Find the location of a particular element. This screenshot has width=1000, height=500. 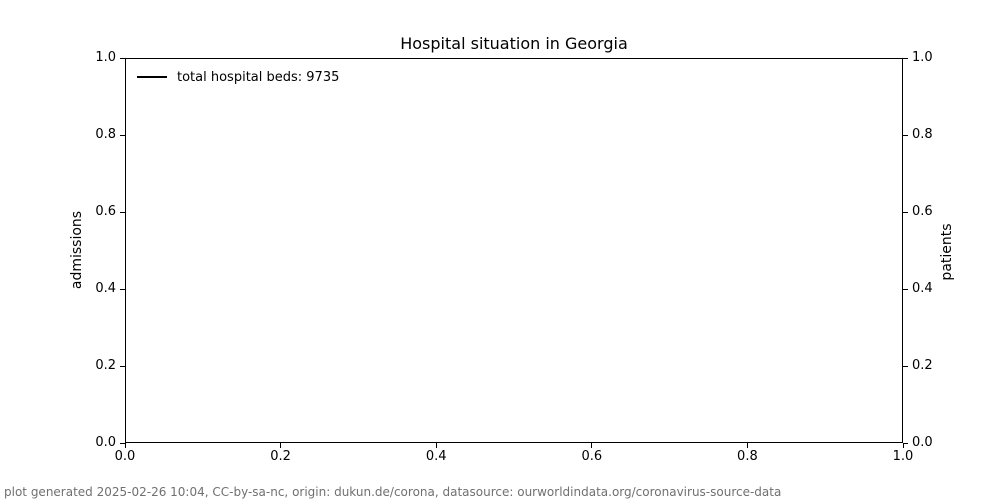

legend-label: total hospital beds: 9735 is located at coordinates (258, 77).